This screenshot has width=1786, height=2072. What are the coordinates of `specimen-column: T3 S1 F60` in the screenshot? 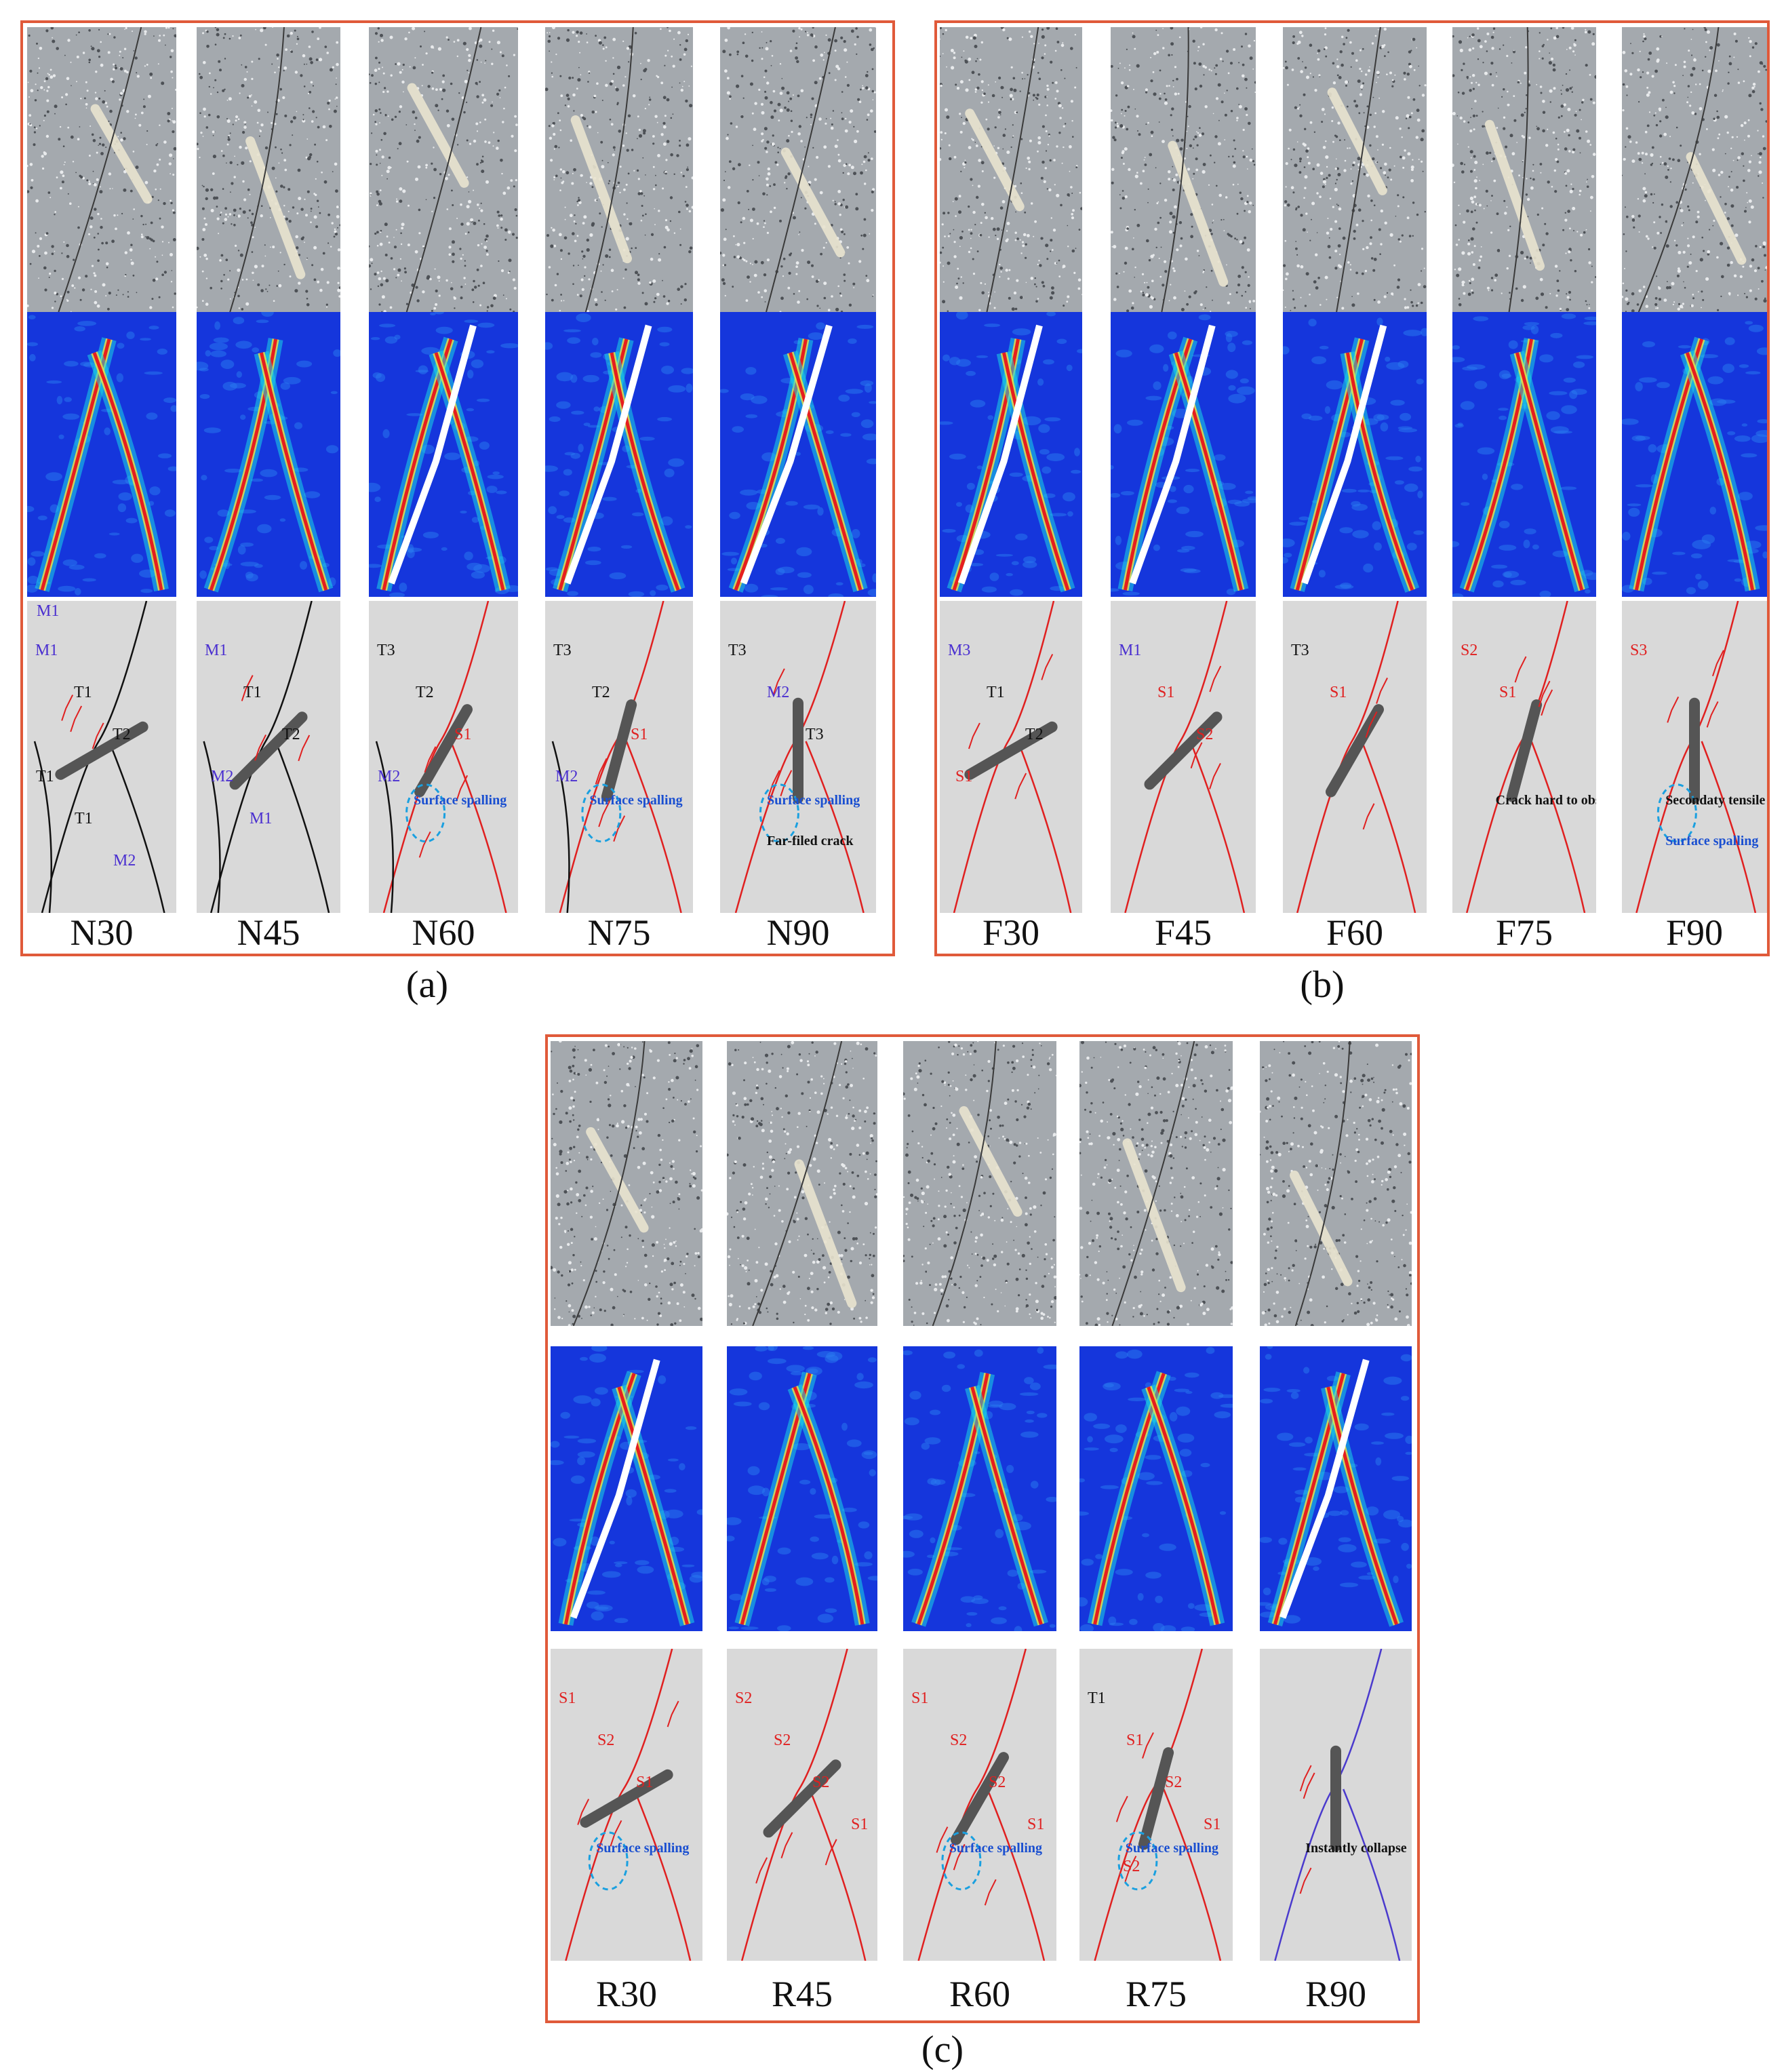 It's located at (1355, 488).